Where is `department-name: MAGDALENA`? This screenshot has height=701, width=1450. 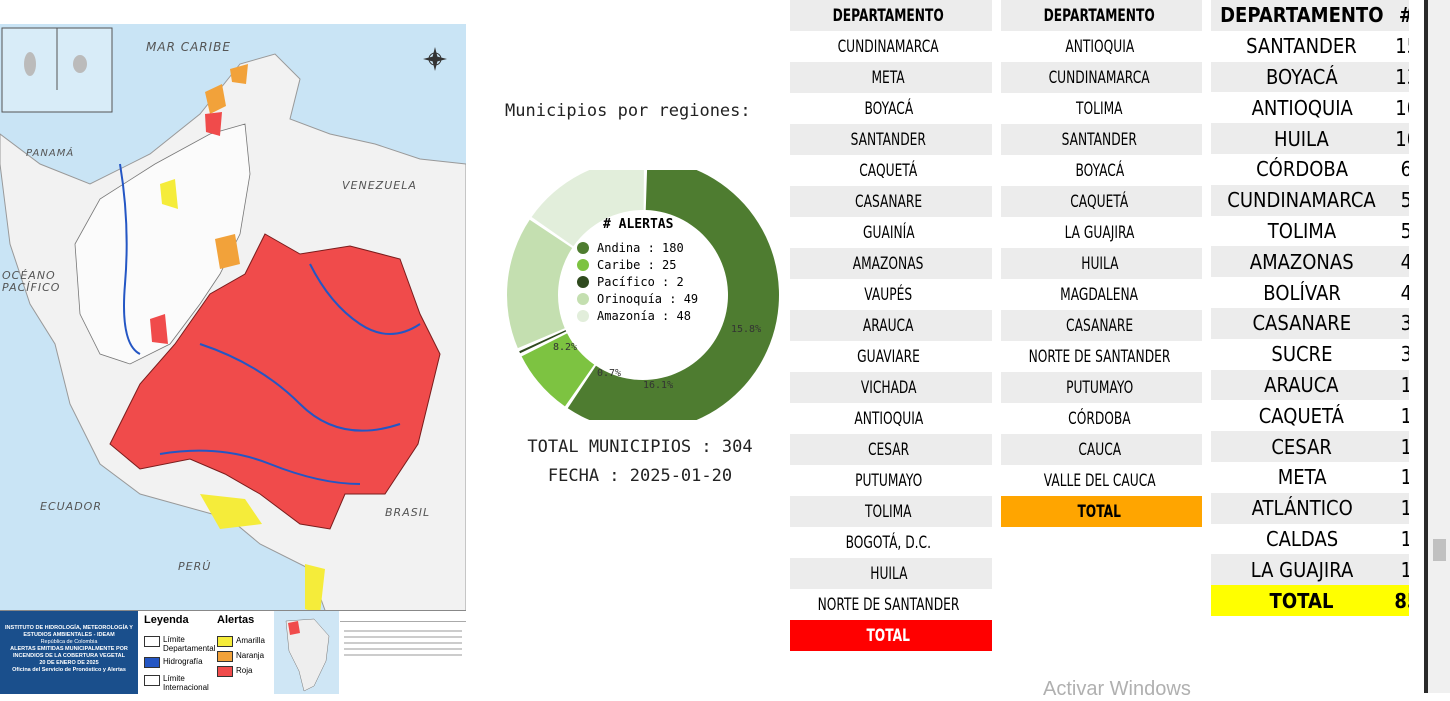 department-name: MAGDALENA is located at coordinates (1100, 295).